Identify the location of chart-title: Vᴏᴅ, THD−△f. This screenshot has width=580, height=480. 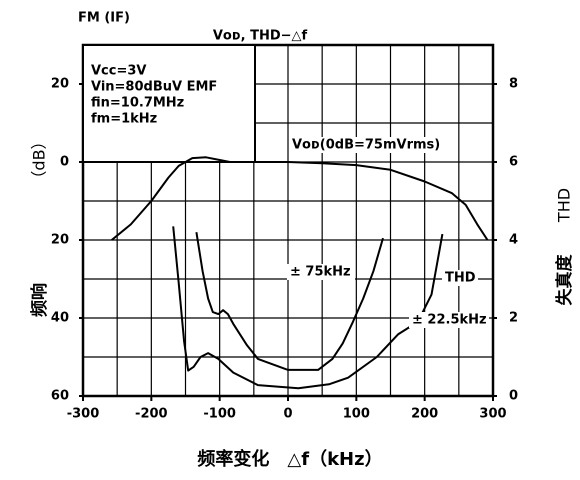
(260, 36).